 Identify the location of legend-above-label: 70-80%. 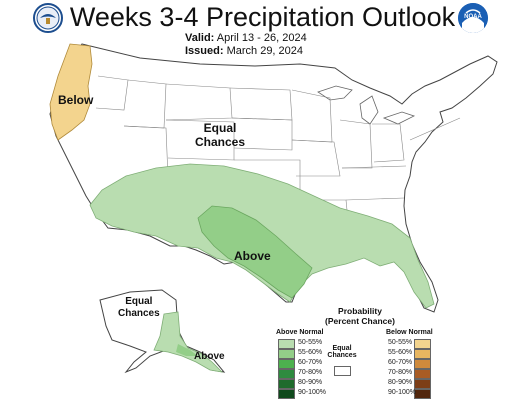
(310, 372).